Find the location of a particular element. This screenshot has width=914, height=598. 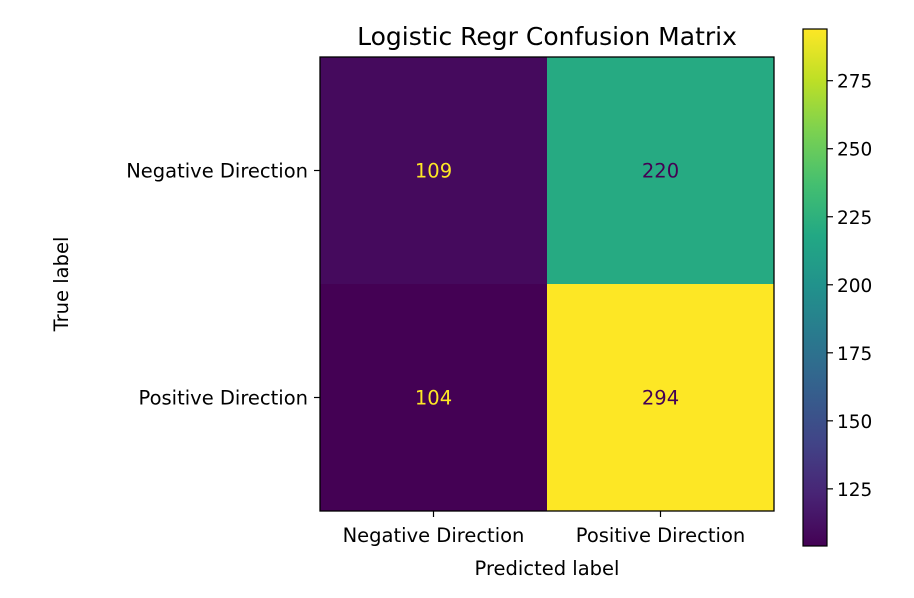

cell-value-label: 109 is located at coordinates (433, 171).